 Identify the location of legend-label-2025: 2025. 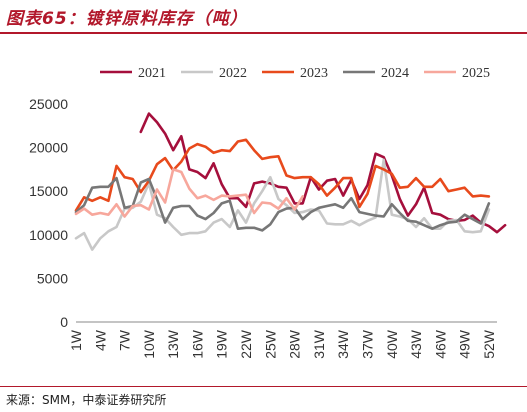
(476, 73).